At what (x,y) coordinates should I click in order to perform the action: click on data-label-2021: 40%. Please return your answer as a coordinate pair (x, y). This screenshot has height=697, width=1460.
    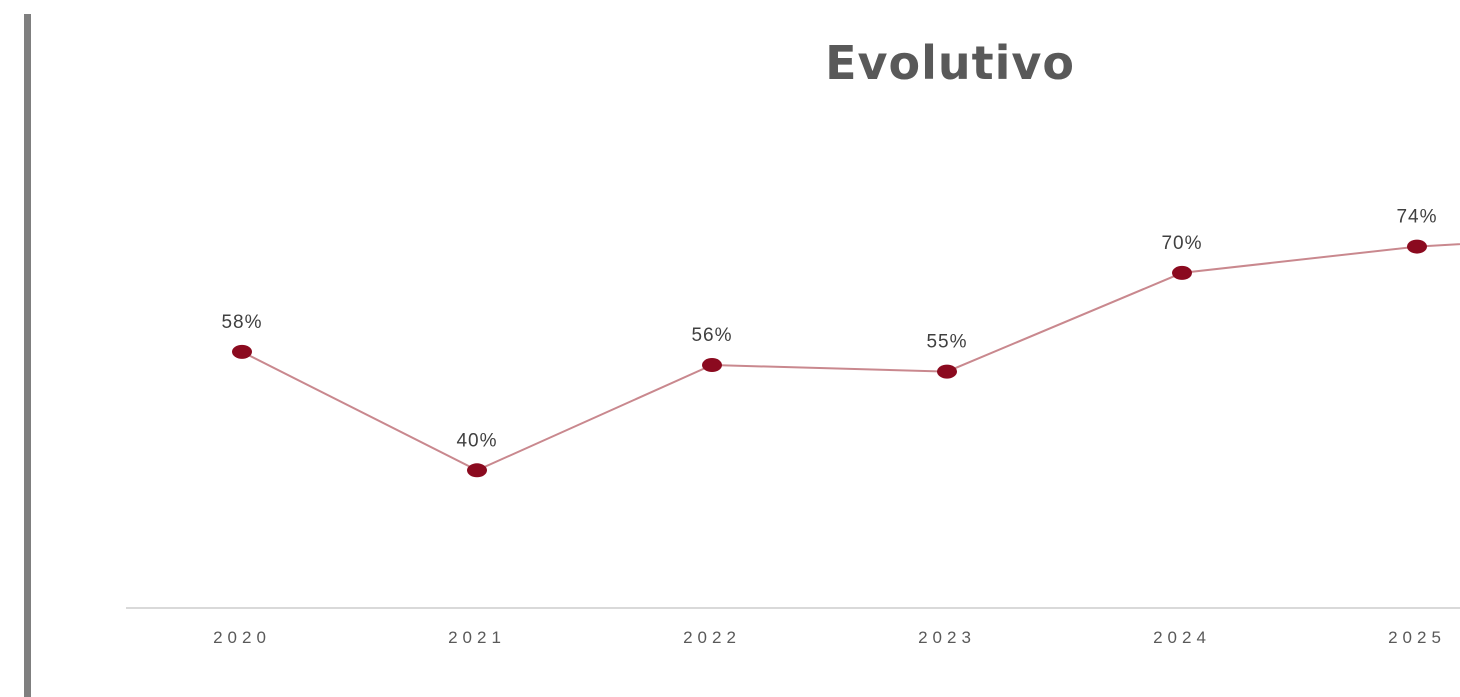
    Looking at the image, I should click on (476, 440).